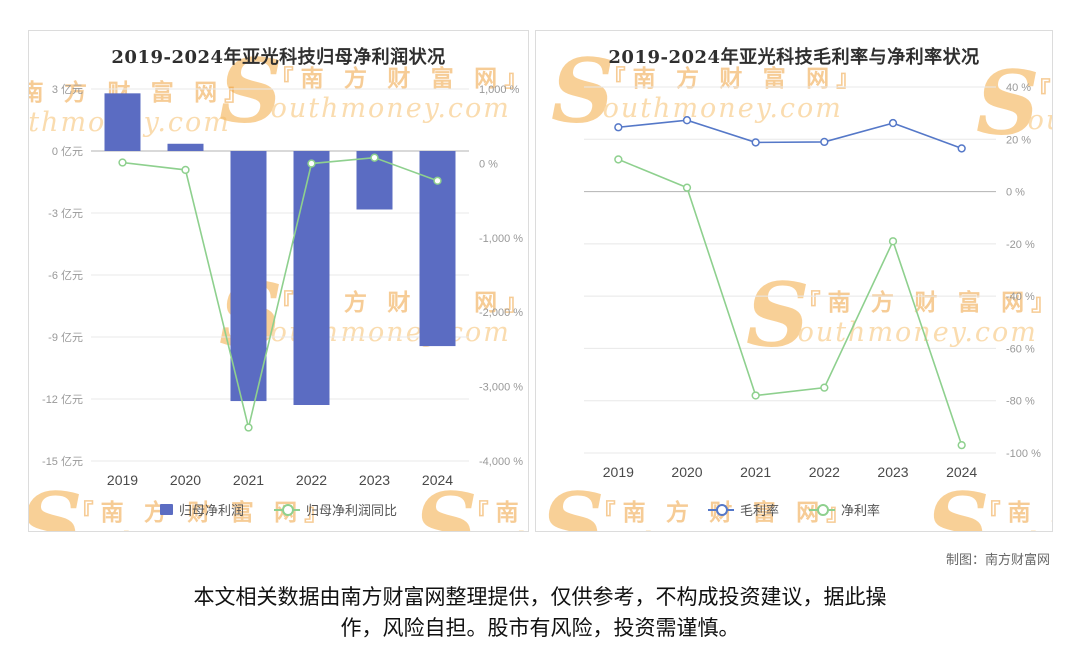 The image size is (1080, 646). Describe the element at coordinates (759, 510) in the screenshot. I see `legend-label-gross-margin: 毛利率` at that location.